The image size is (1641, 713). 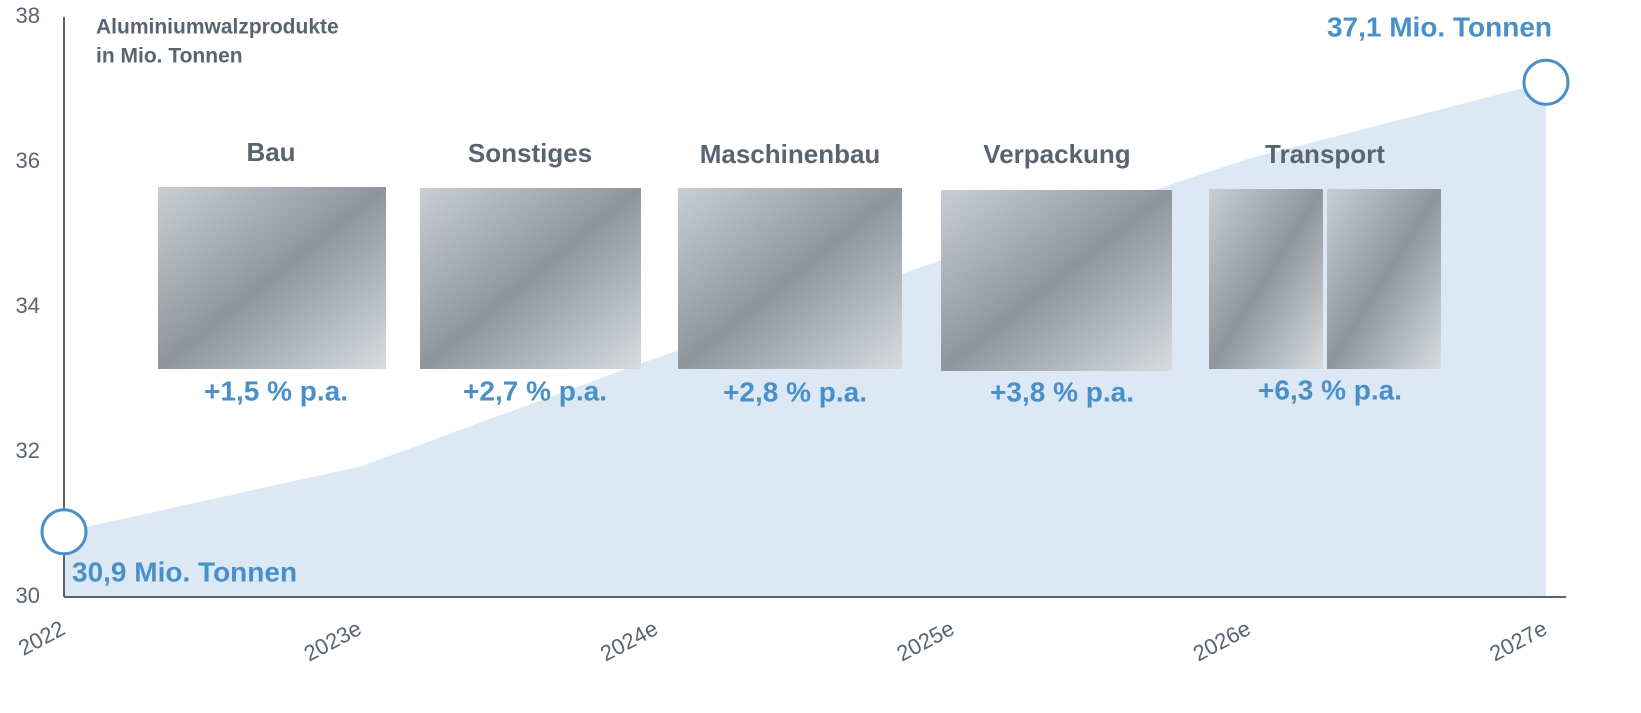 What do you see at coordinates (28, 595) in the screenshot?
I see `y-tick-label: 30` at bounding box center [28, 595].